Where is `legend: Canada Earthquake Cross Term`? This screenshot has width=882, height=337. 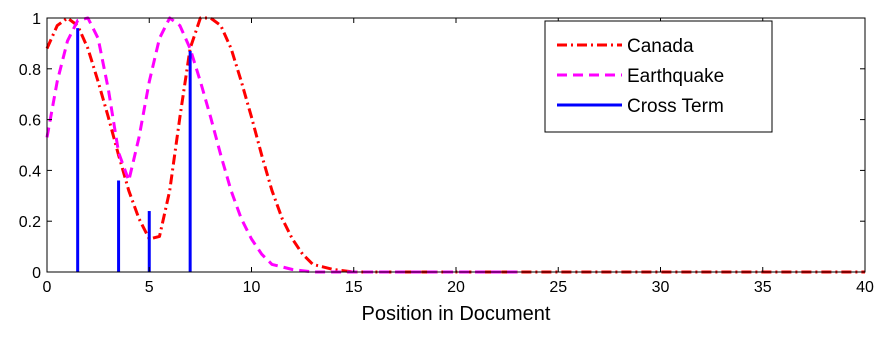 legend: Canada Earthquake Cross Term is located at coordinates (658, 76).